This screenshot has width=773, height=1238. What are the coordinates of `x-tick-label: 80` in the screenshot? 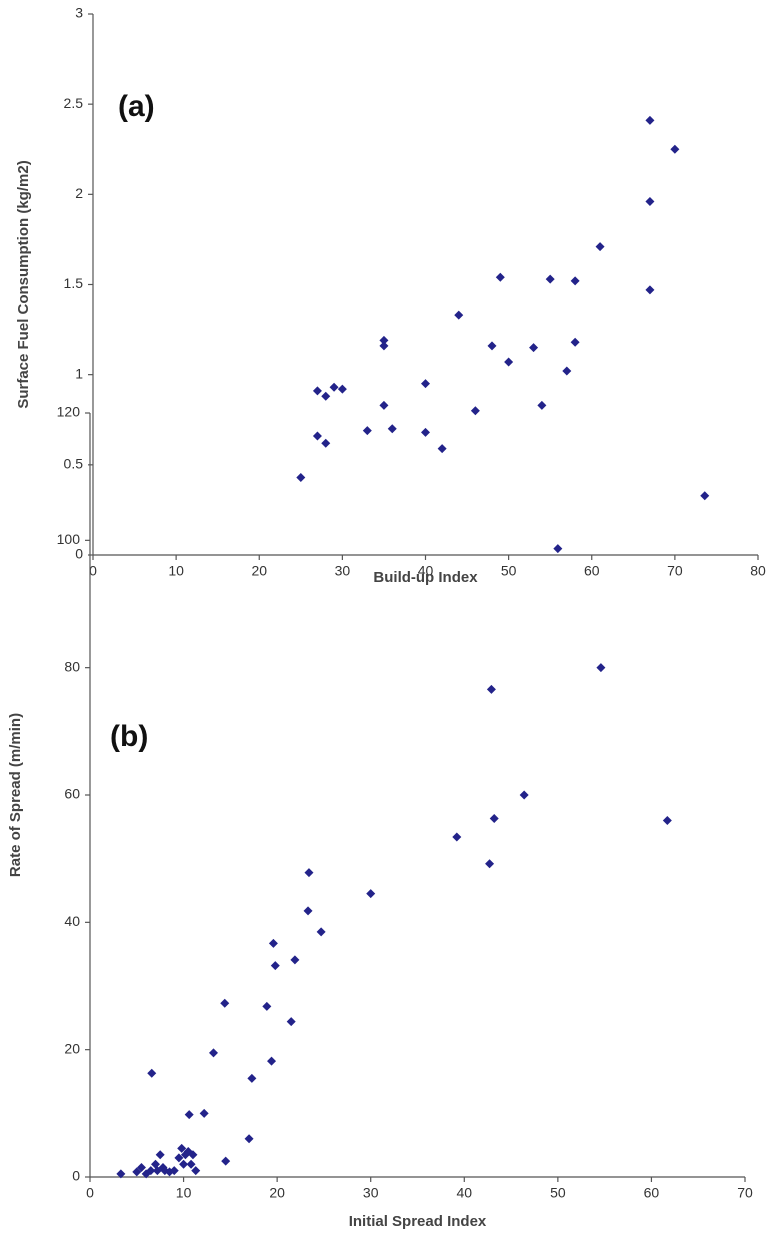 It's located at (758, 571).